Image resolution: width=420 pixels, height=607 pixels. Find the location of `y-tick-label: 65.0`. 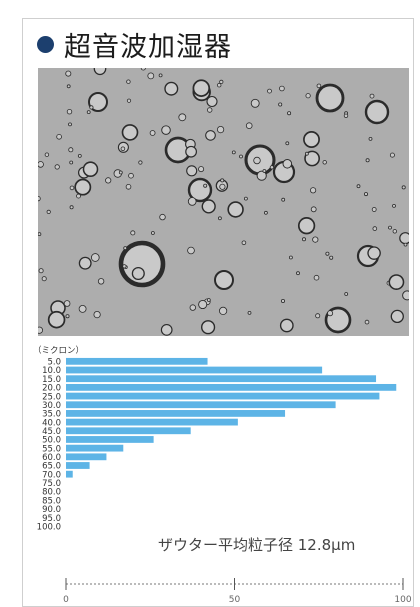

y-tick-label: 65.0 is located at coordinates (51, 467).